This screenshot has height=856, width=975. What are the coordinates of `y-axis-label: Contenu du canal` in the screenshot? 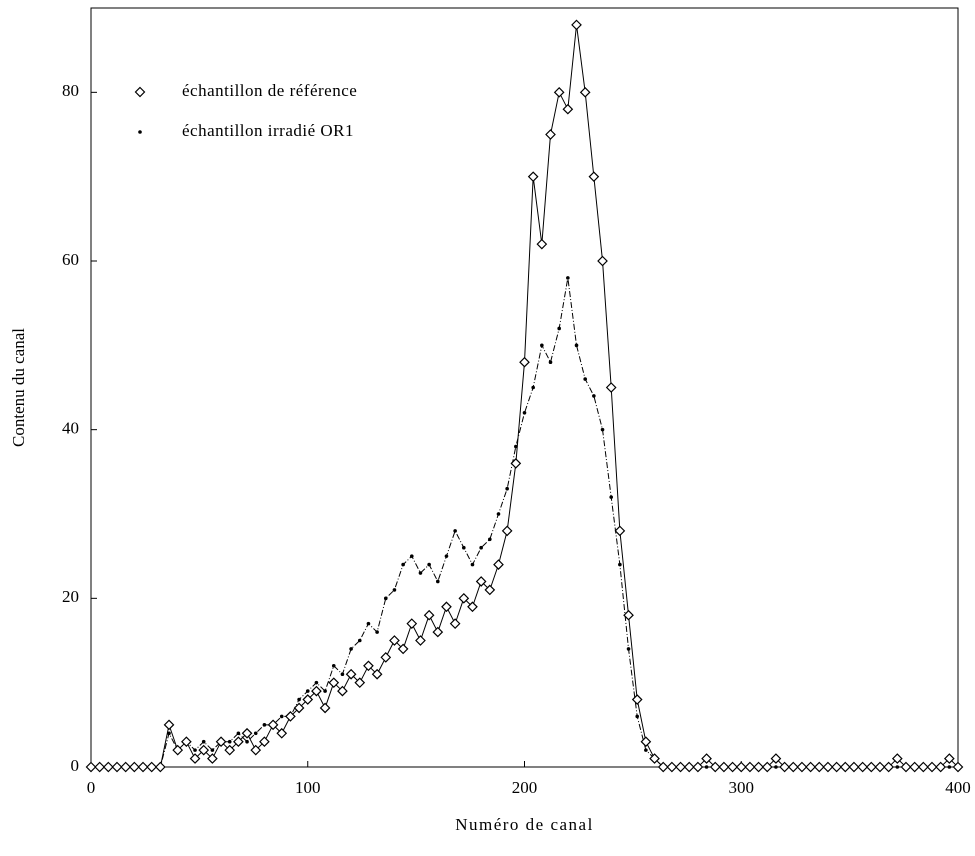 It's located at (18, 387).